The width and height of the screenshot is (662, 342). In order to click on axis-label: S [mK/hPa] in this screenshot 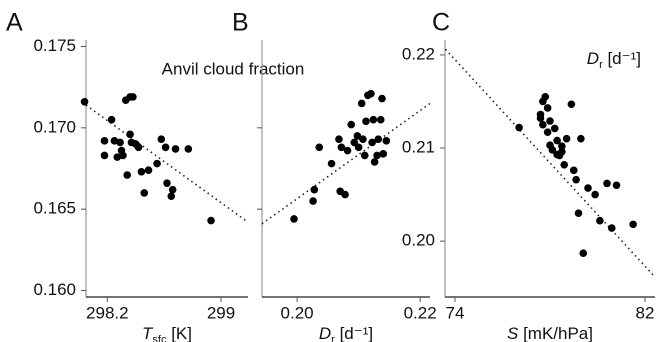, I will do `click(550, 333)`.